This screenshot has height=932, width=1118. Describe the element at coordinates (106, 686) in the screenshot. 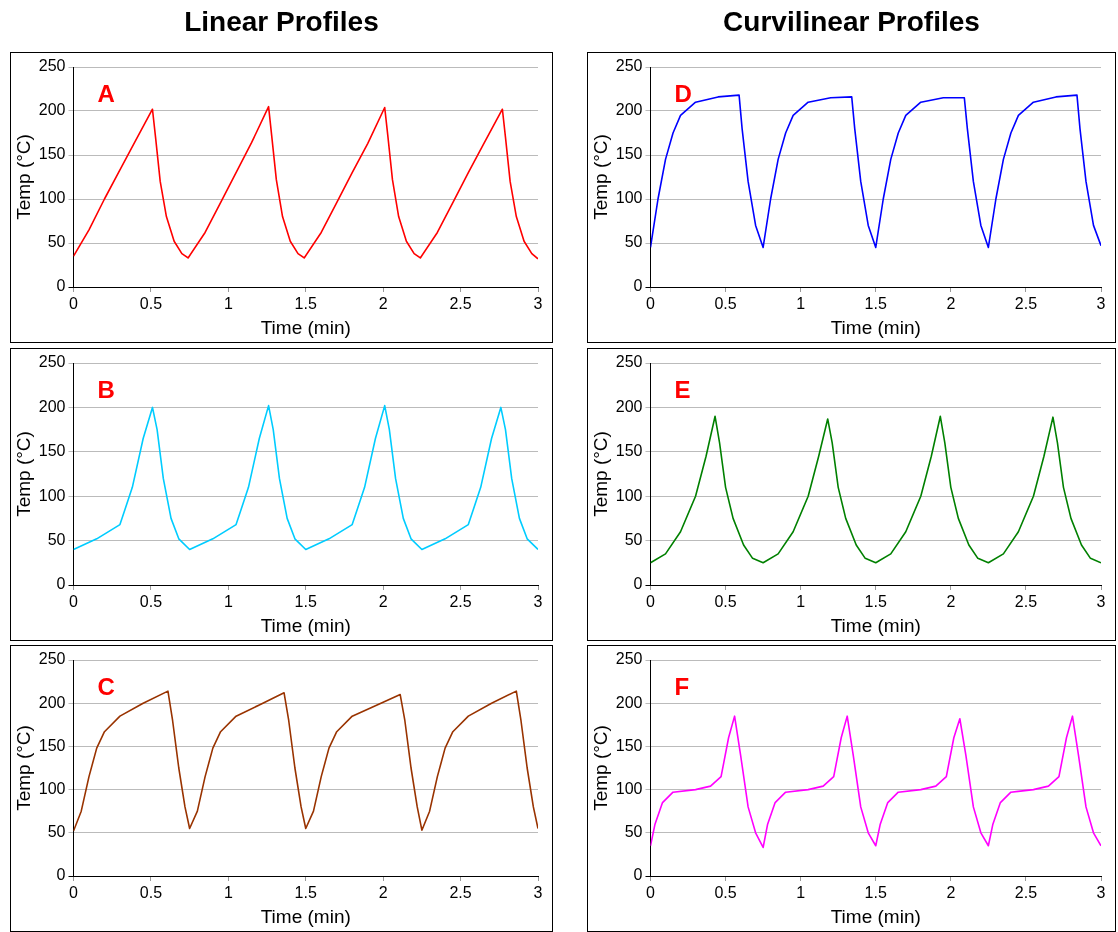

I see `annotation: C` at that location.